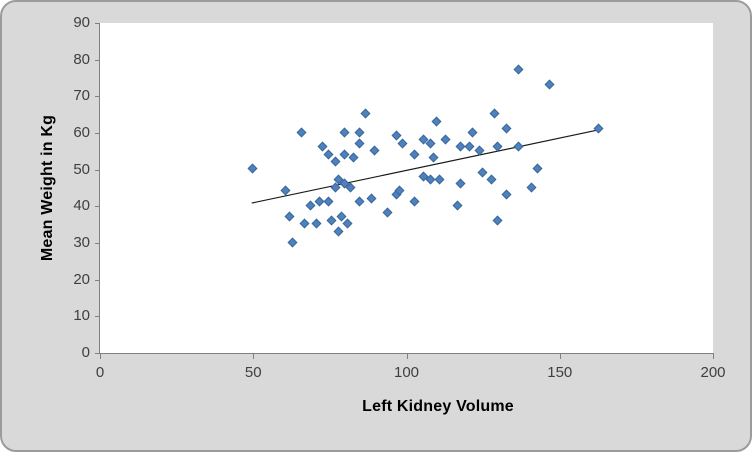 This screenshot has width=752, height=452. What do you see at coordinates (81, 96) in the screenshot?
I see `y-tick-label: 70` at bounding box center [81, 96].